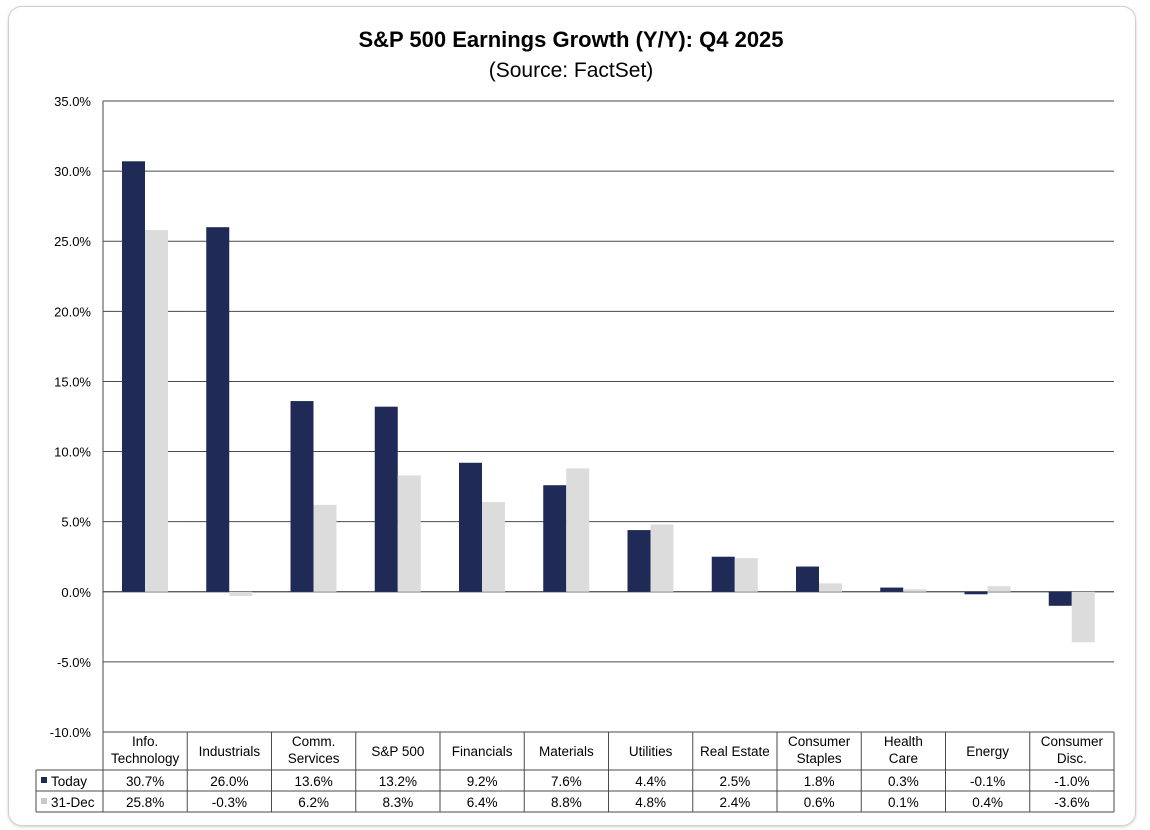 This screenshot has height=830, width=1150. I want to click on category-label: Materials, so click(566, 751).